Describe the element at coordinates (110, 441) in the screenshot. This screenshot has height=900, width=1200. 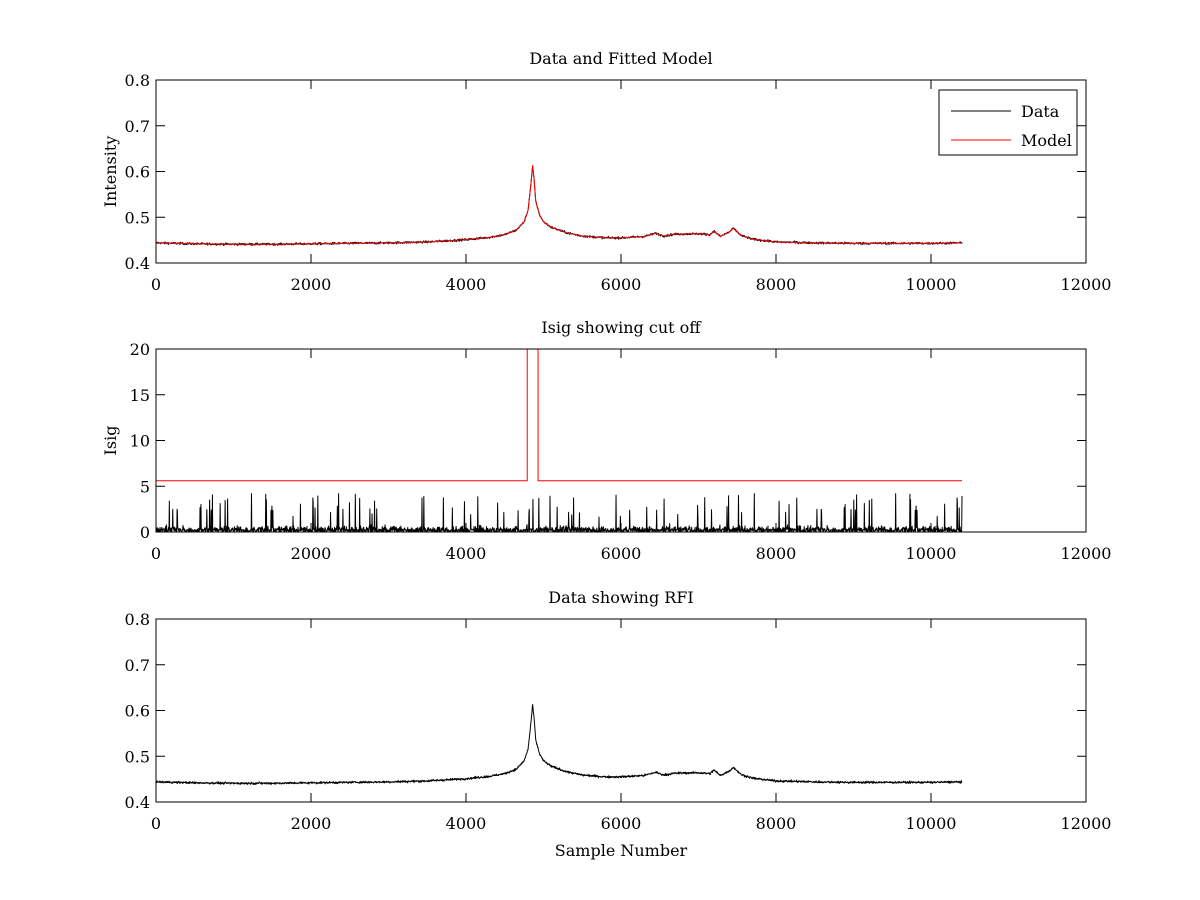
I see `y-axis-label: Isig` at that location.